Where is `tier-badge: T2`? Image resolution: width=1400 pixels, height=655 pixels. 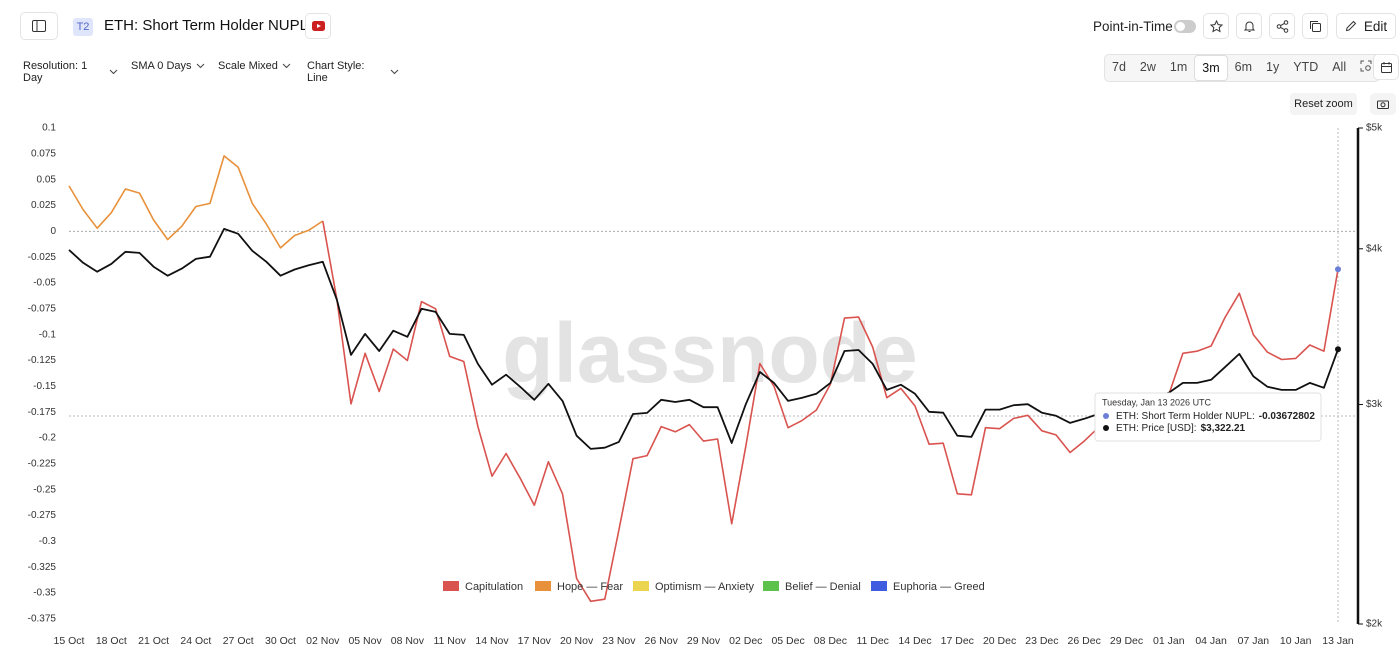
tier-badge: T2 is located at coordinates (83, 27).